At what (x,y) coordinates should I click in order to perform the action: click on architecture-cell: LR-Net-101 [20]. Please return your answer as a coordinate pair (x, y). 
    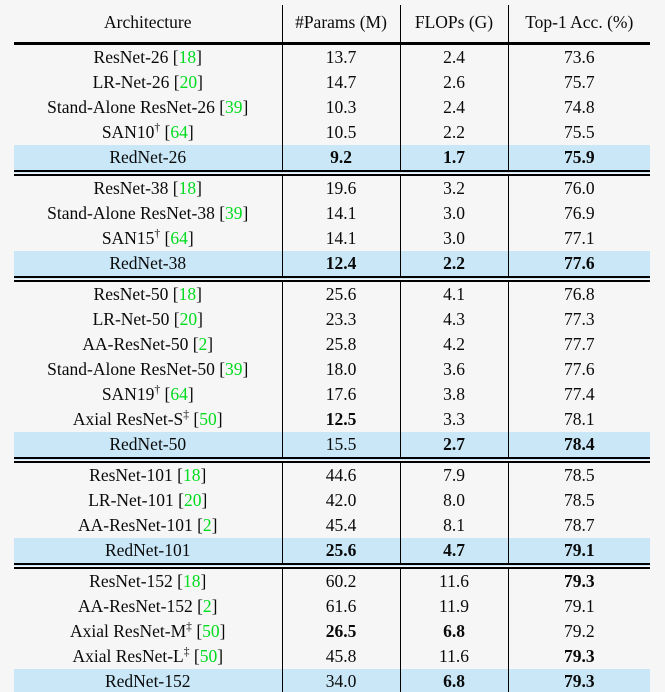
    Looking at the image, I should click on (148, 500).